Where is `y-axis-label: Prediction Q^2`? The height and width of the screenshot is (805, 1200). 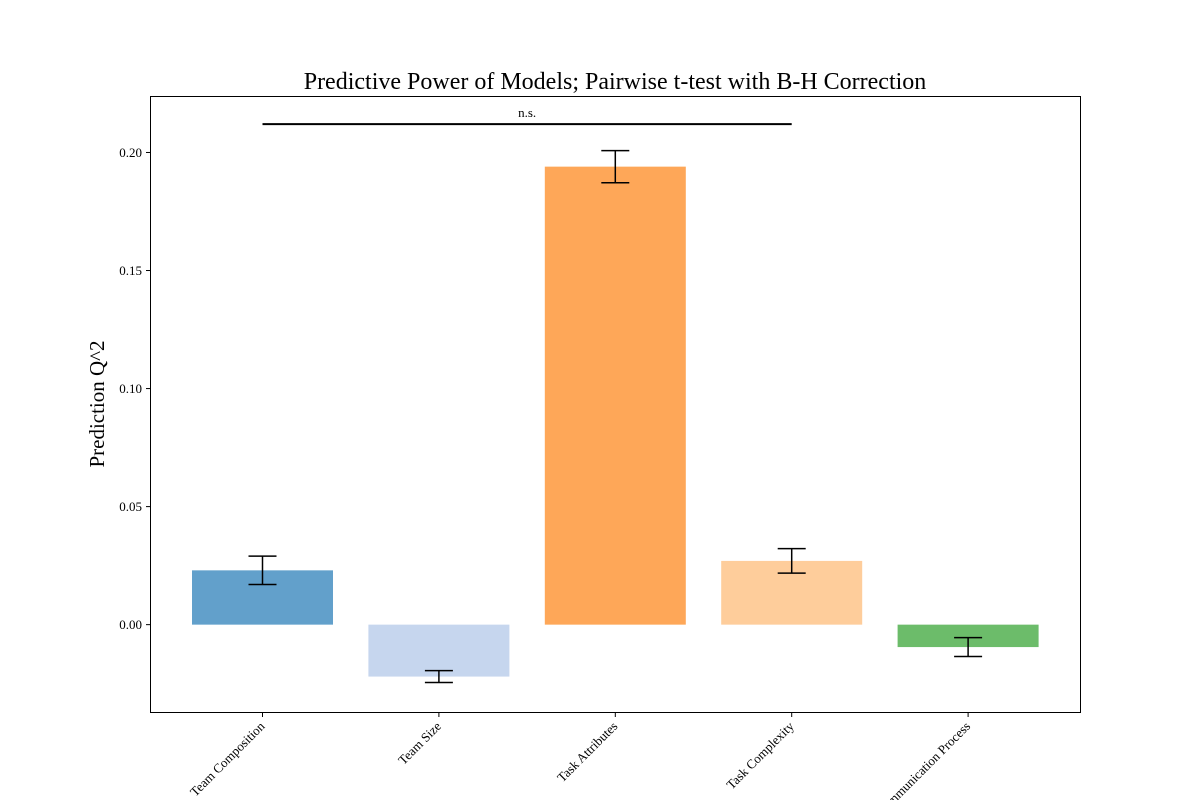
y-axis-label: Prediction Q^2 is located at coordinates (97, 403).